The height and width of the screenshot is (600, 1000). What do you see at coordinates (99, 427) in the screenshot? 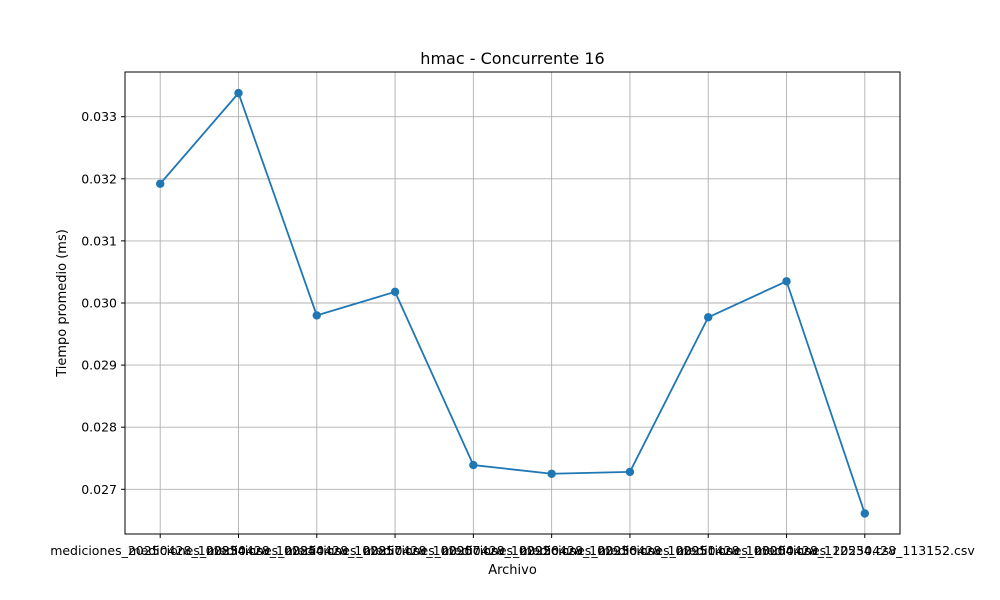
I see `y-tick-label: 0.028` at bounding box center [99, 427].